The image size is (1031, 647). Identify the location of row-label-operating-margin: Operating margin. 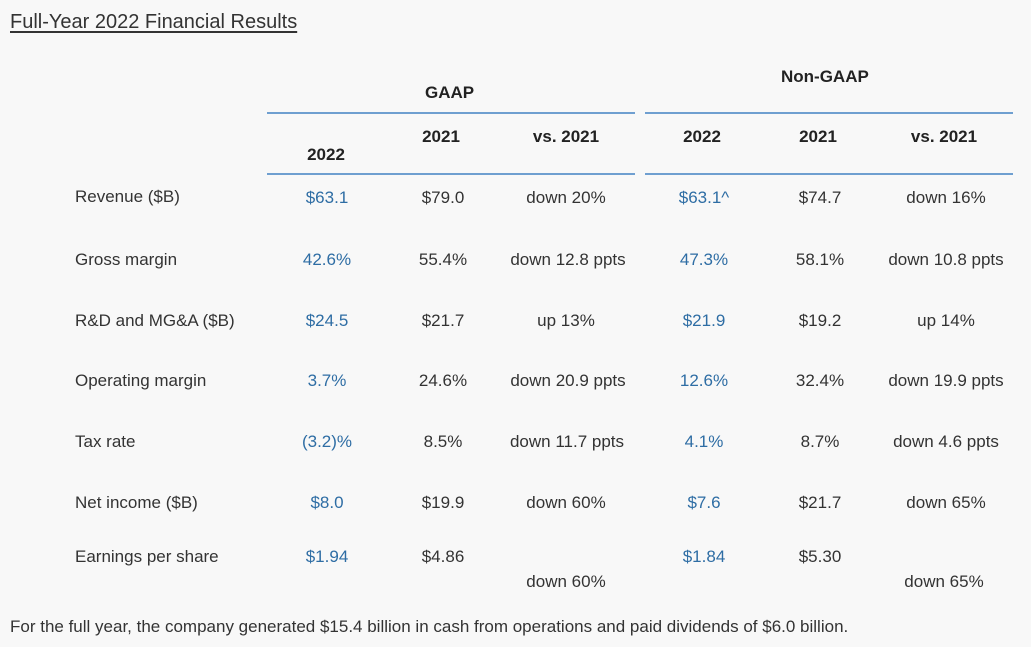
(141, 380).